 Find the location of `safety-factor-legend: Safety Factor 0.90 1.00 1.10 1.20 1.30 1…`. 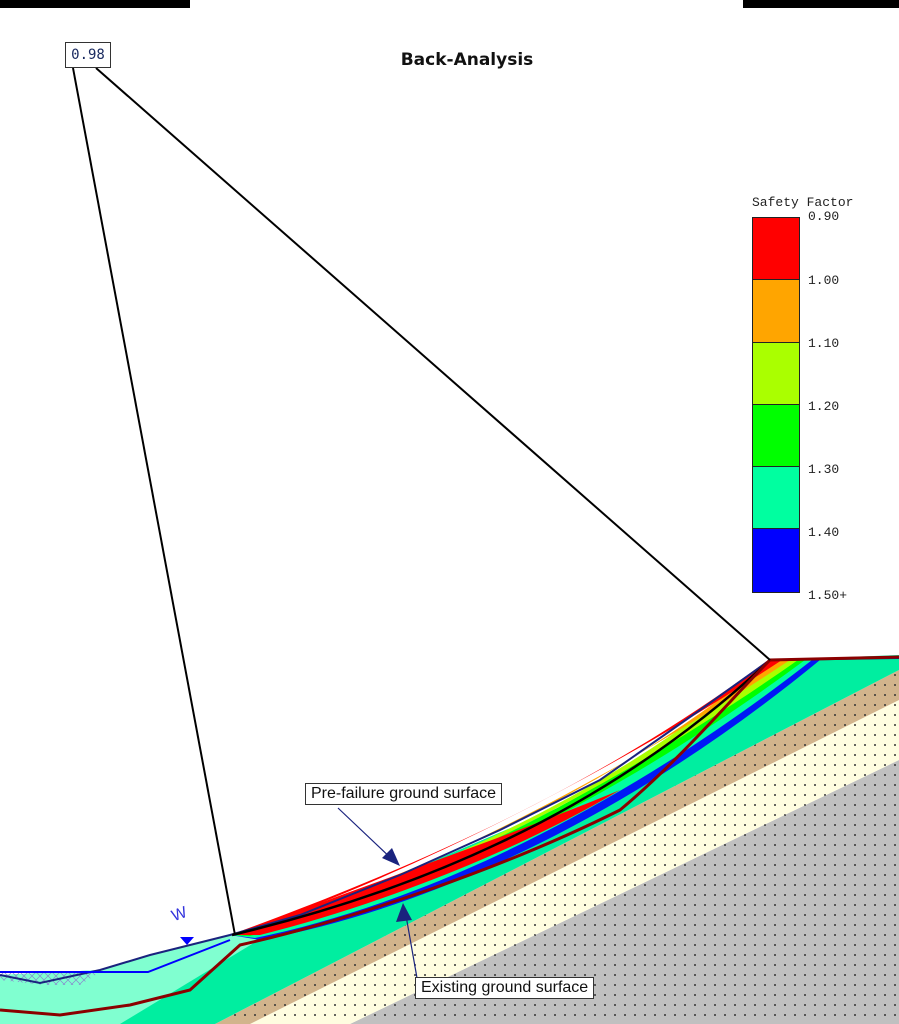

safety-factor-legend: Safety Factor 0.90 1.00 1.10 1.20 1.30 1… is located at coordinates (803, 399).